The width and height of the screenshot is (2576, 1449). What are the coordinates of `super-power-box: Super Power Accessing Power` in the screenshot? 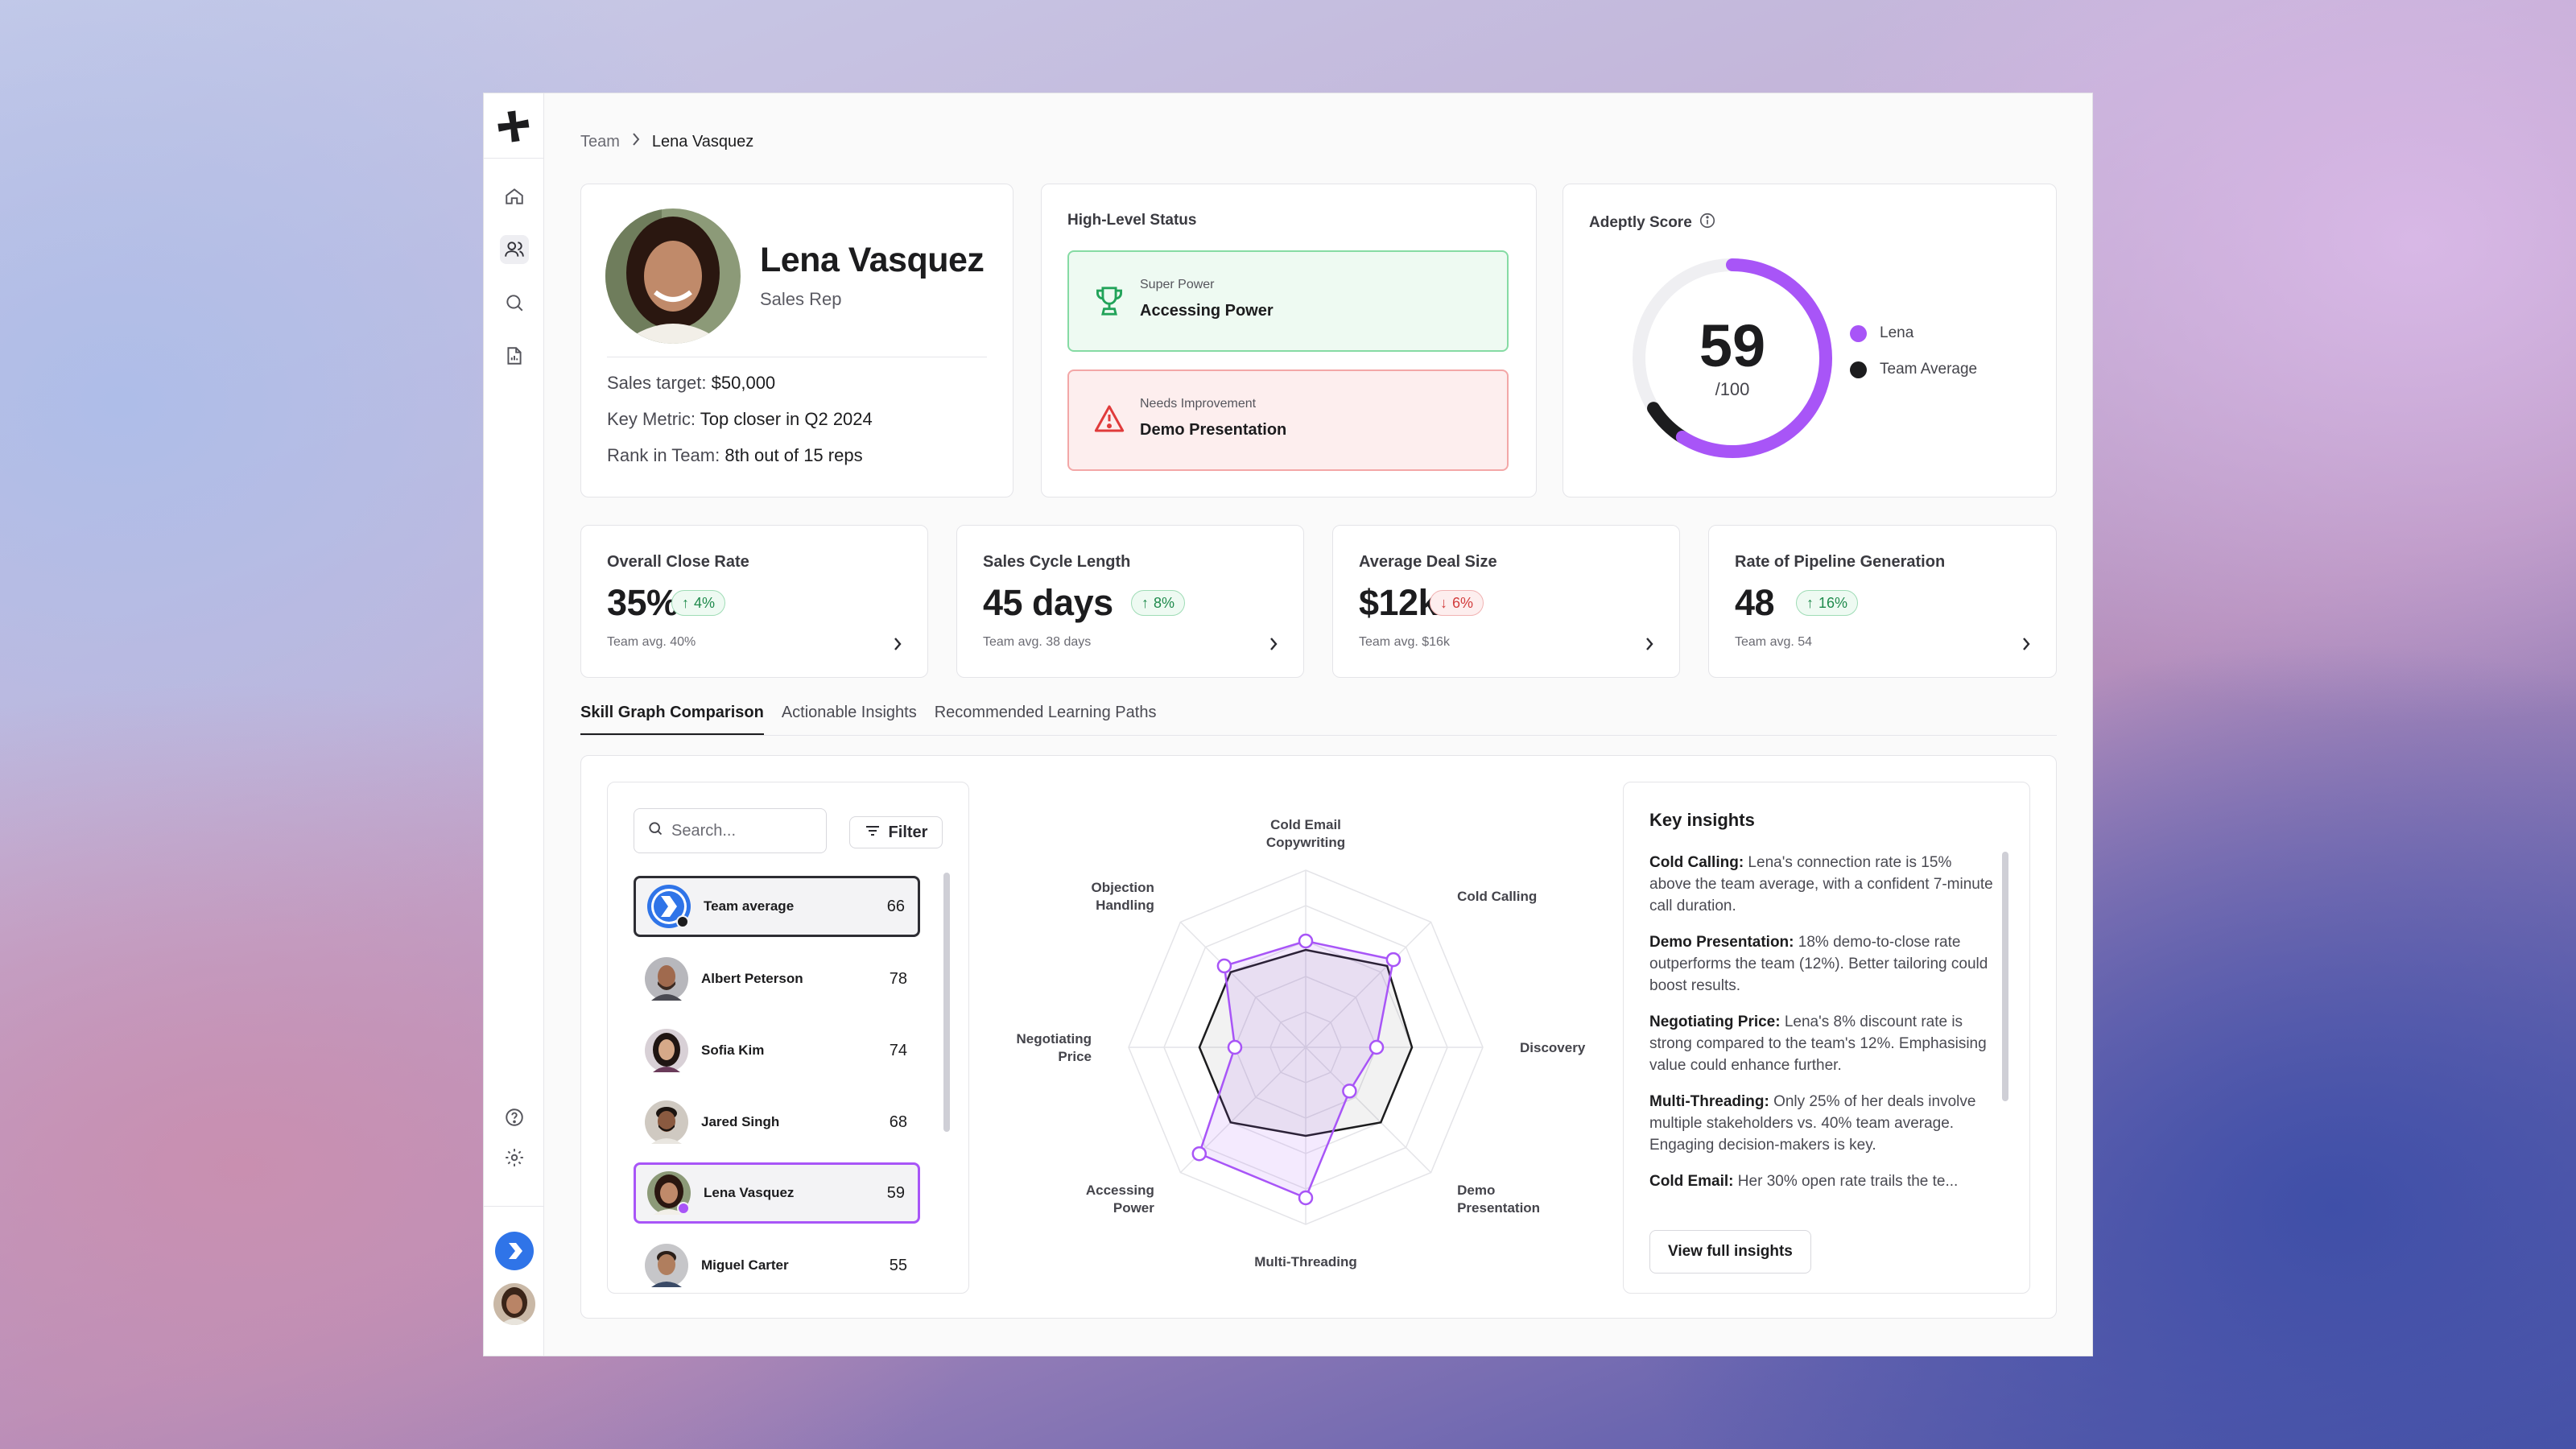 It's located at (1288, 301).